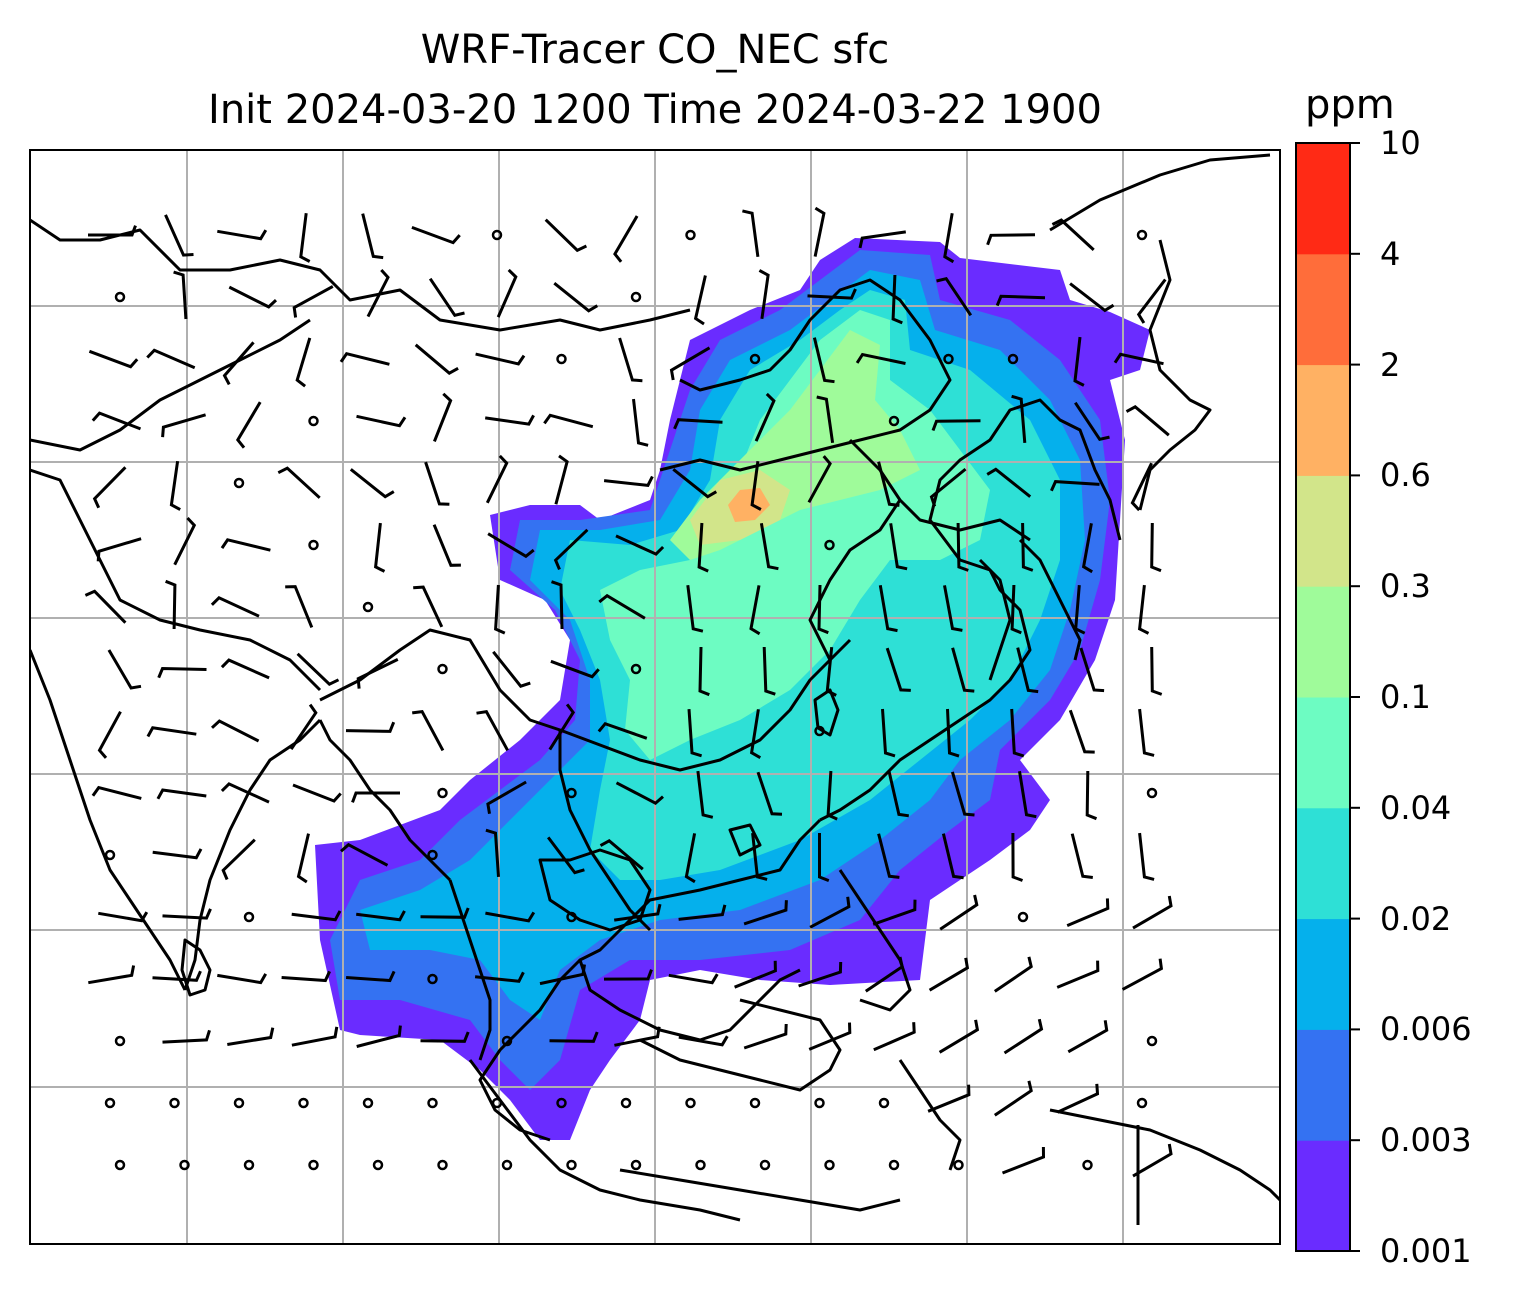 The width and height of the screenshot is (1528, 1306). What do you see at coordinates (176, 580) in the screenshot?
I see `border-central-asia` at bounding box center [176, 580].